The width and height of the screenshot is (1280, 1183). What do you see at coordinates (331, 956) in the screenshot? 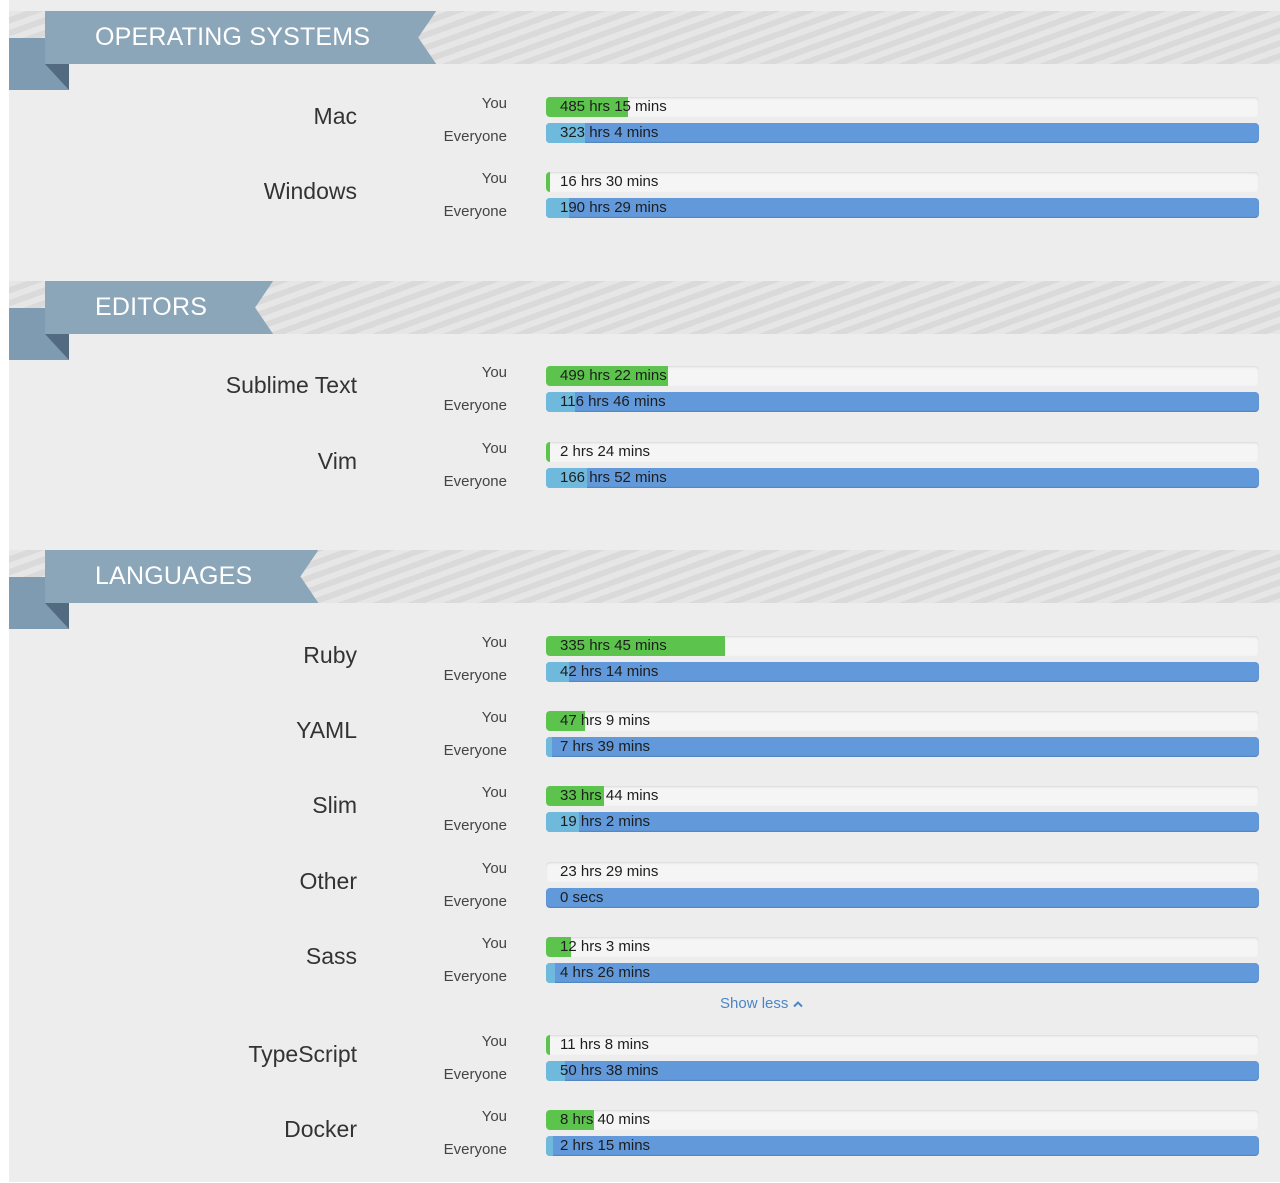
I see `category-name: Sass` at bounding box center [331, 956].